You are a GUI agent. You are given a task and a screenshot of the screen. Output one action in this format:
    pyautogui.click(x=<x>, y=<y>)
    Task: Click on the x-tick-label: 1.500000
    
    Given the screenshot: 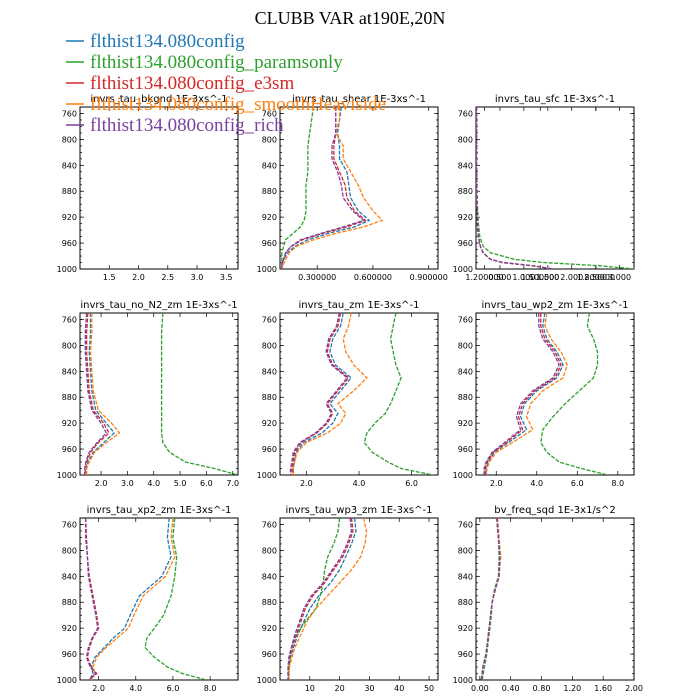 What is the action you would take?
    pyautogui.click(x=540, y=277)
    